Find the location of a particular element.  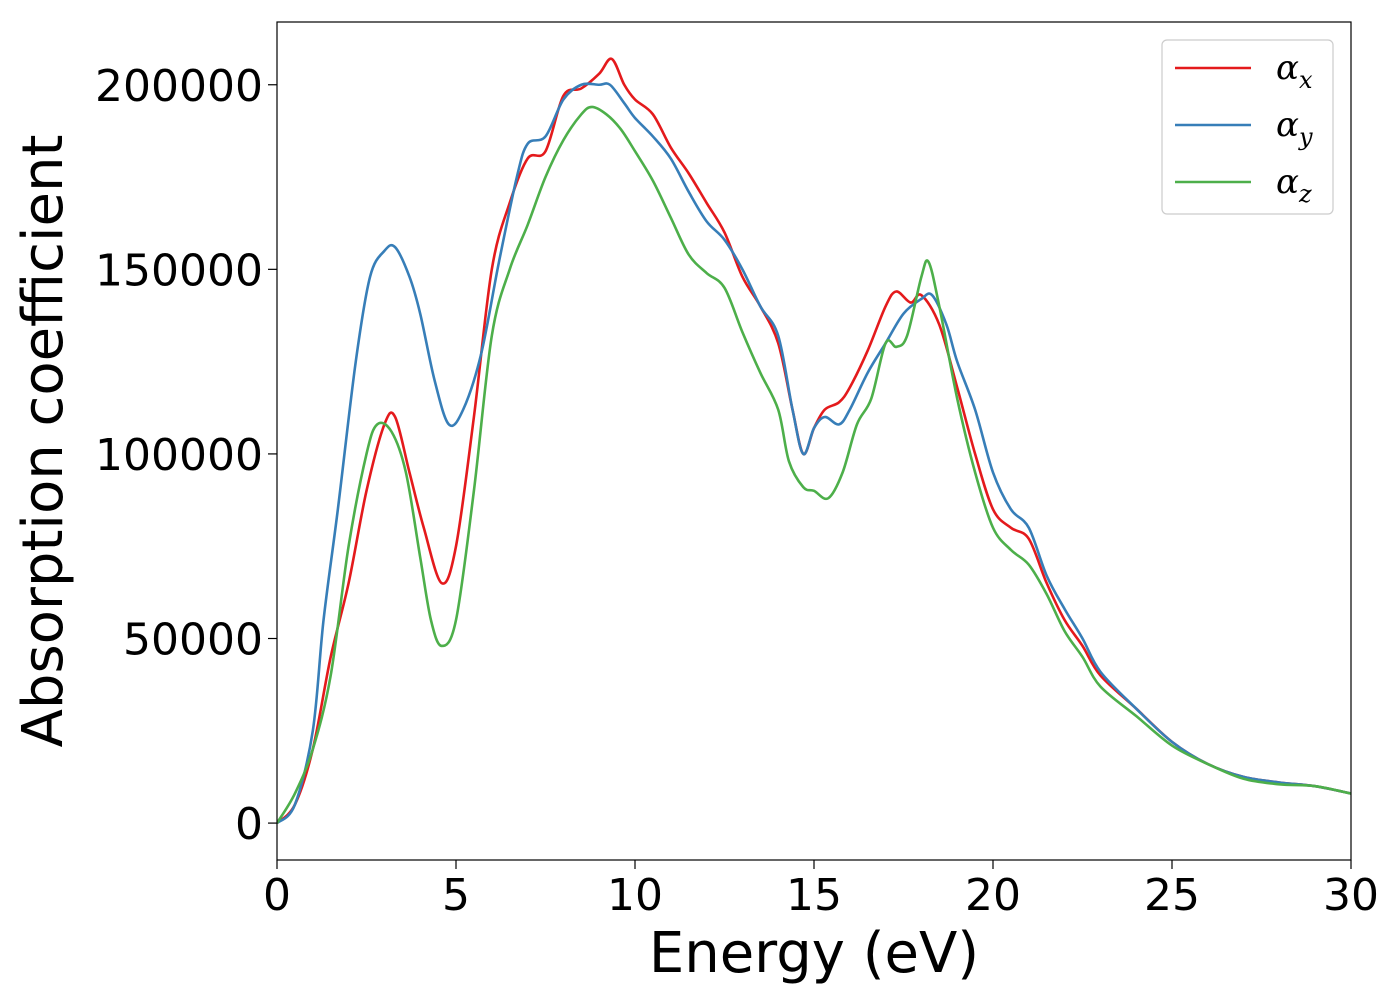

y-axis: 0 50000 100000 150000 200000 is located at coordinates (186, 455).